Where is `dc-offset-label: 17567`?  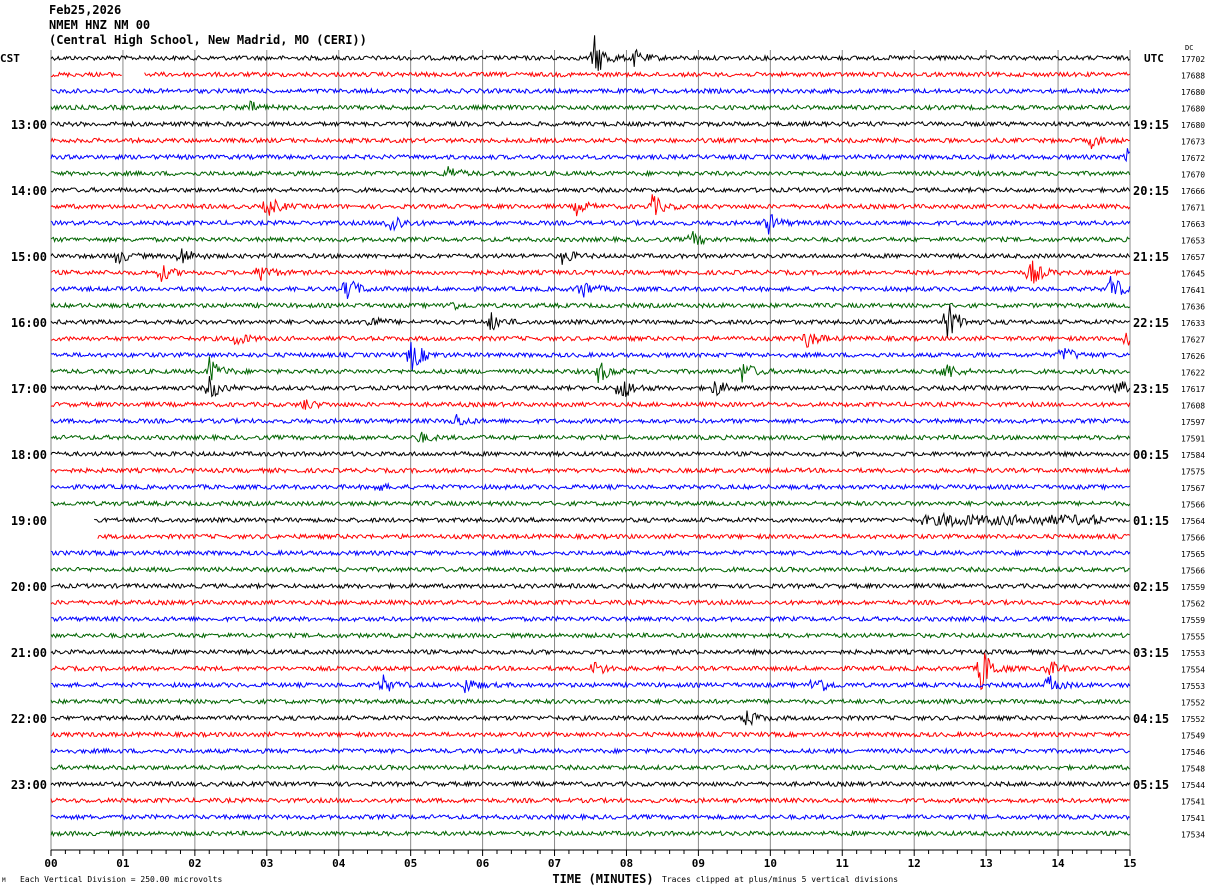
dc-offset-label: 17567 is located at coordinates (1193, 488).